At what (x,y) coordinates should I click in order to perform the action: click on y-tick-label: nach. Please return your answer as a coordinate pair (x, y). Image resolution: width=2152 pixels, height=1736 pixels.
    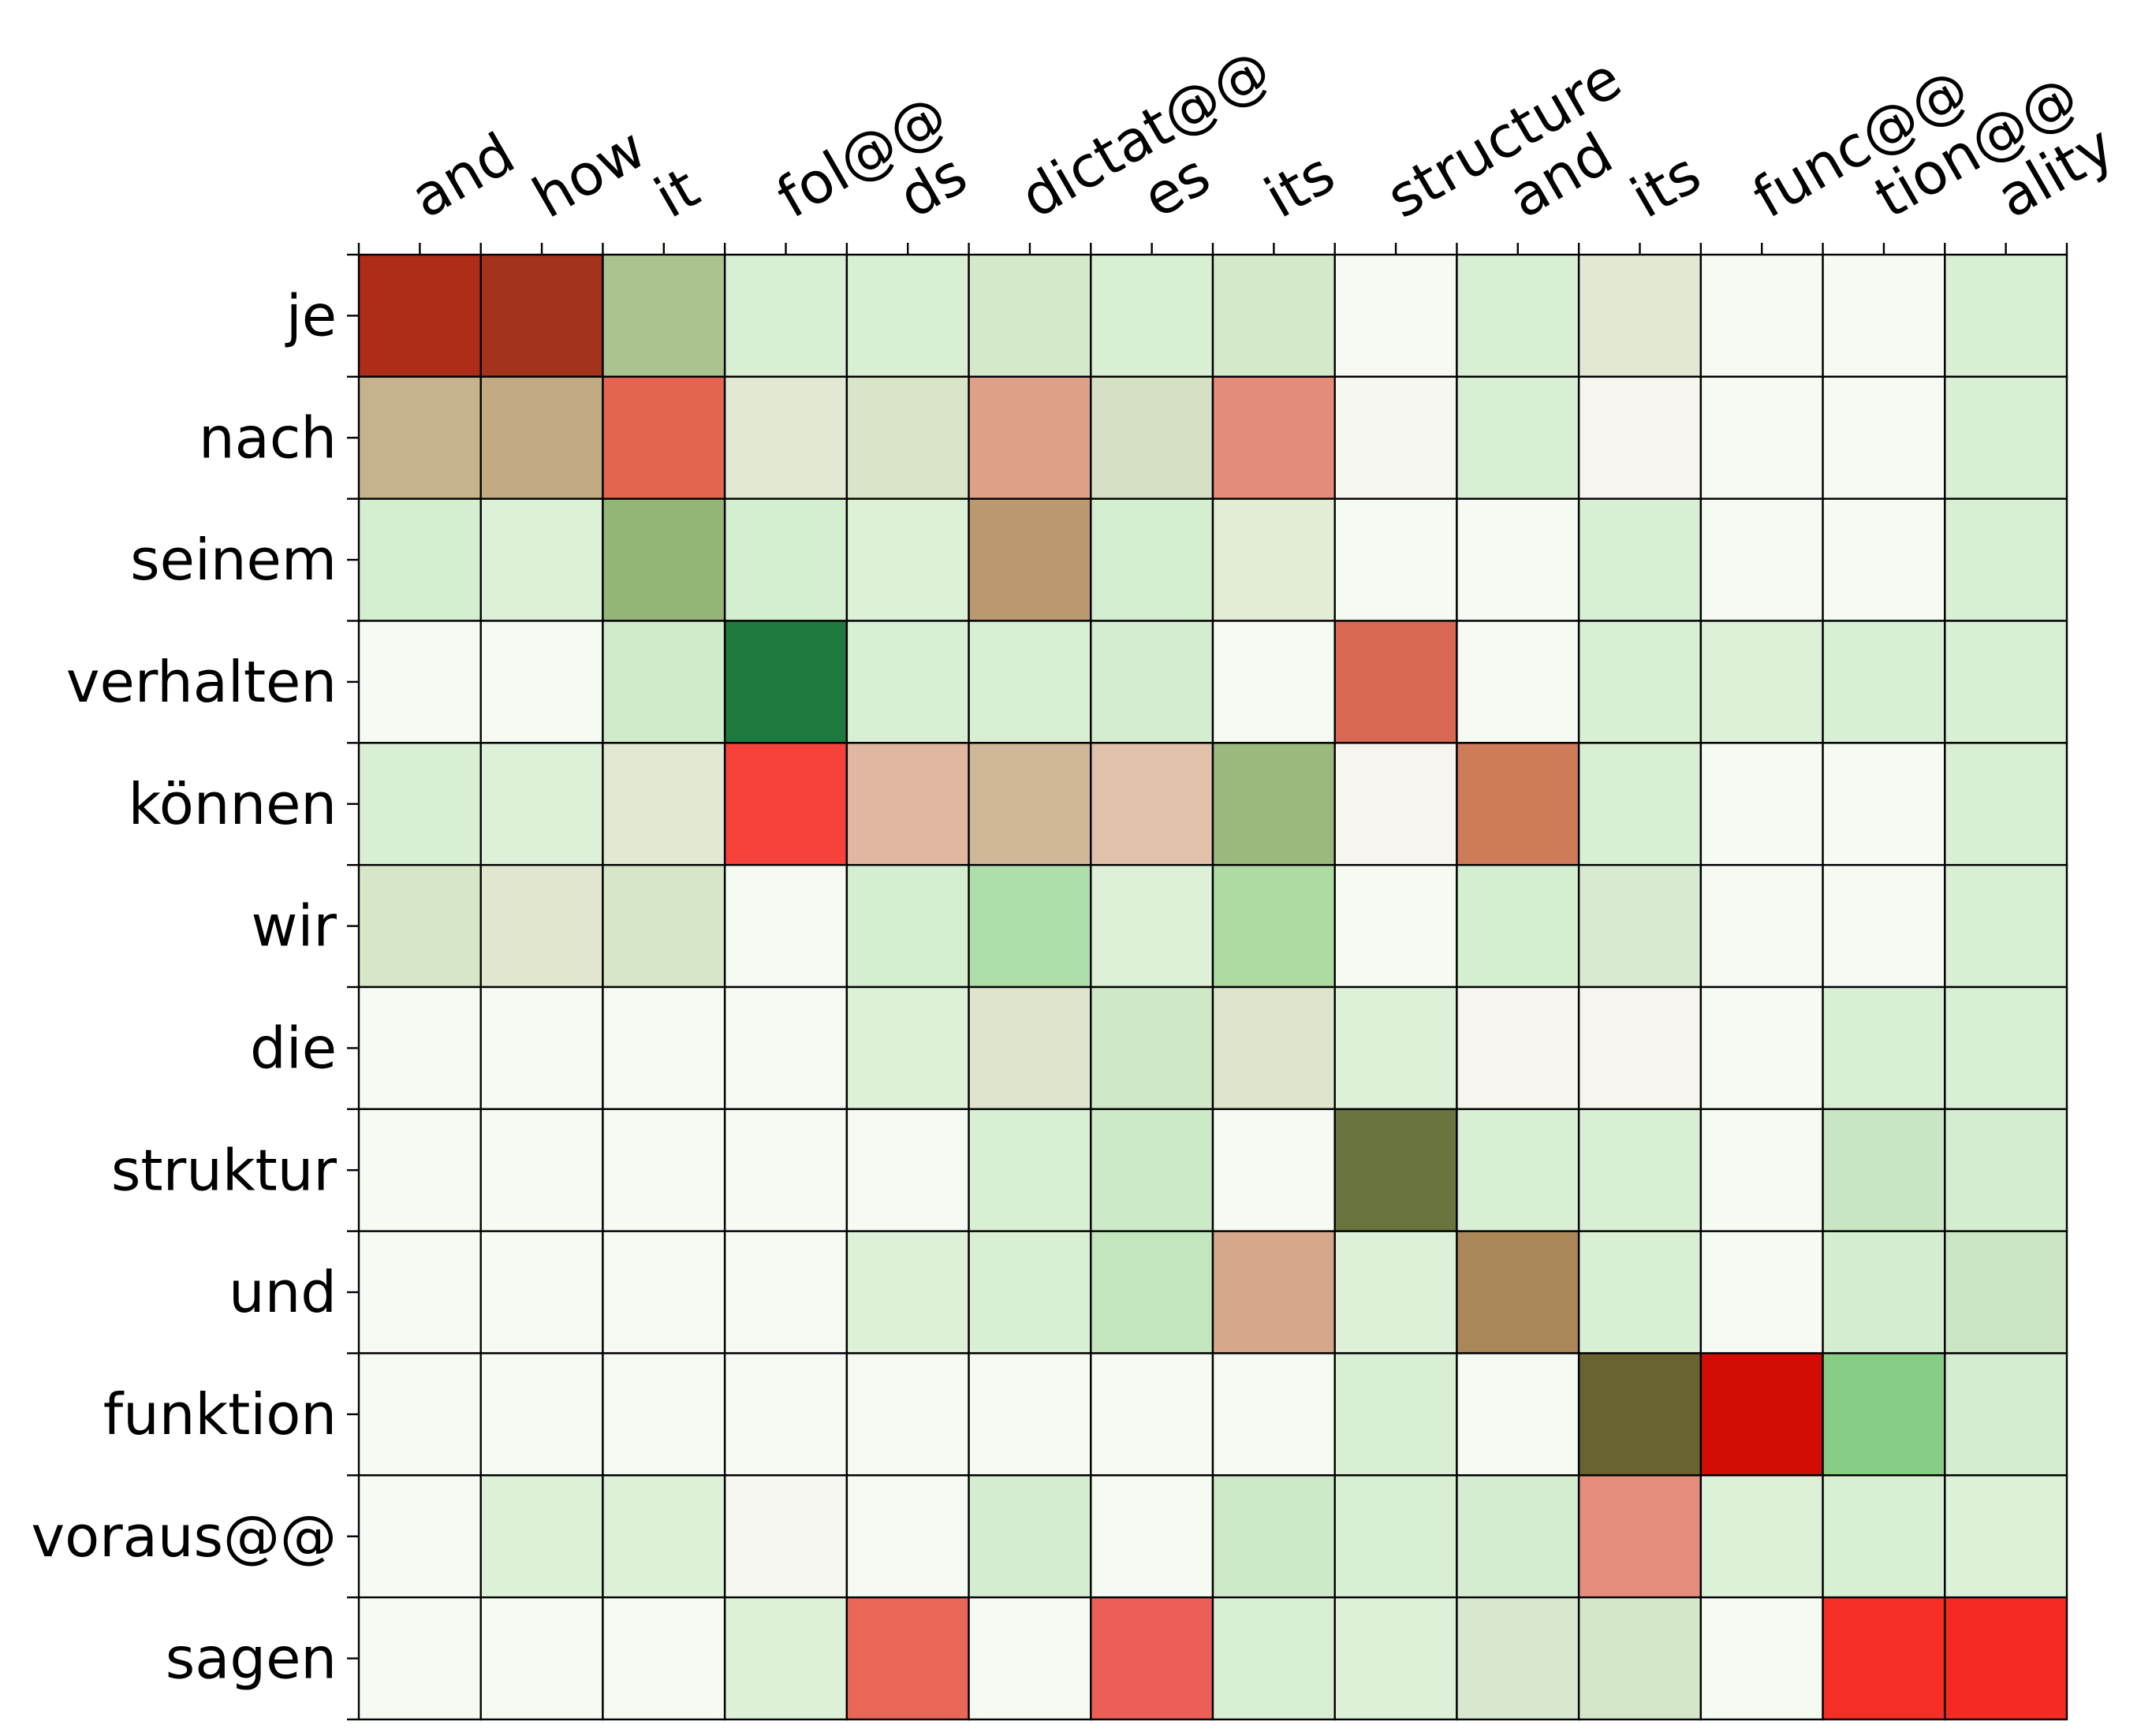
    Looking at the image, I should click on (268, 437).